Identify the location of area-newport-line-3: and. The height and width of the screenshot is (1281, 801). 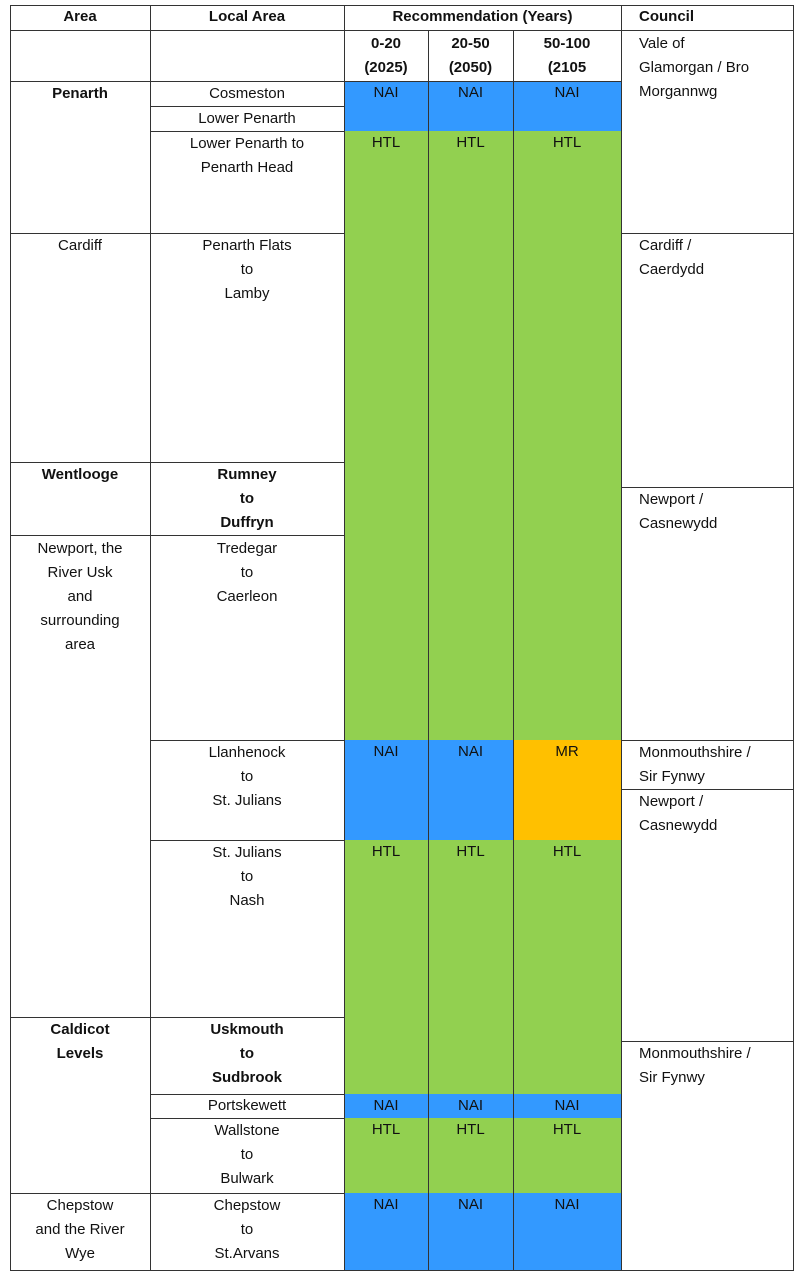
(80, 596).